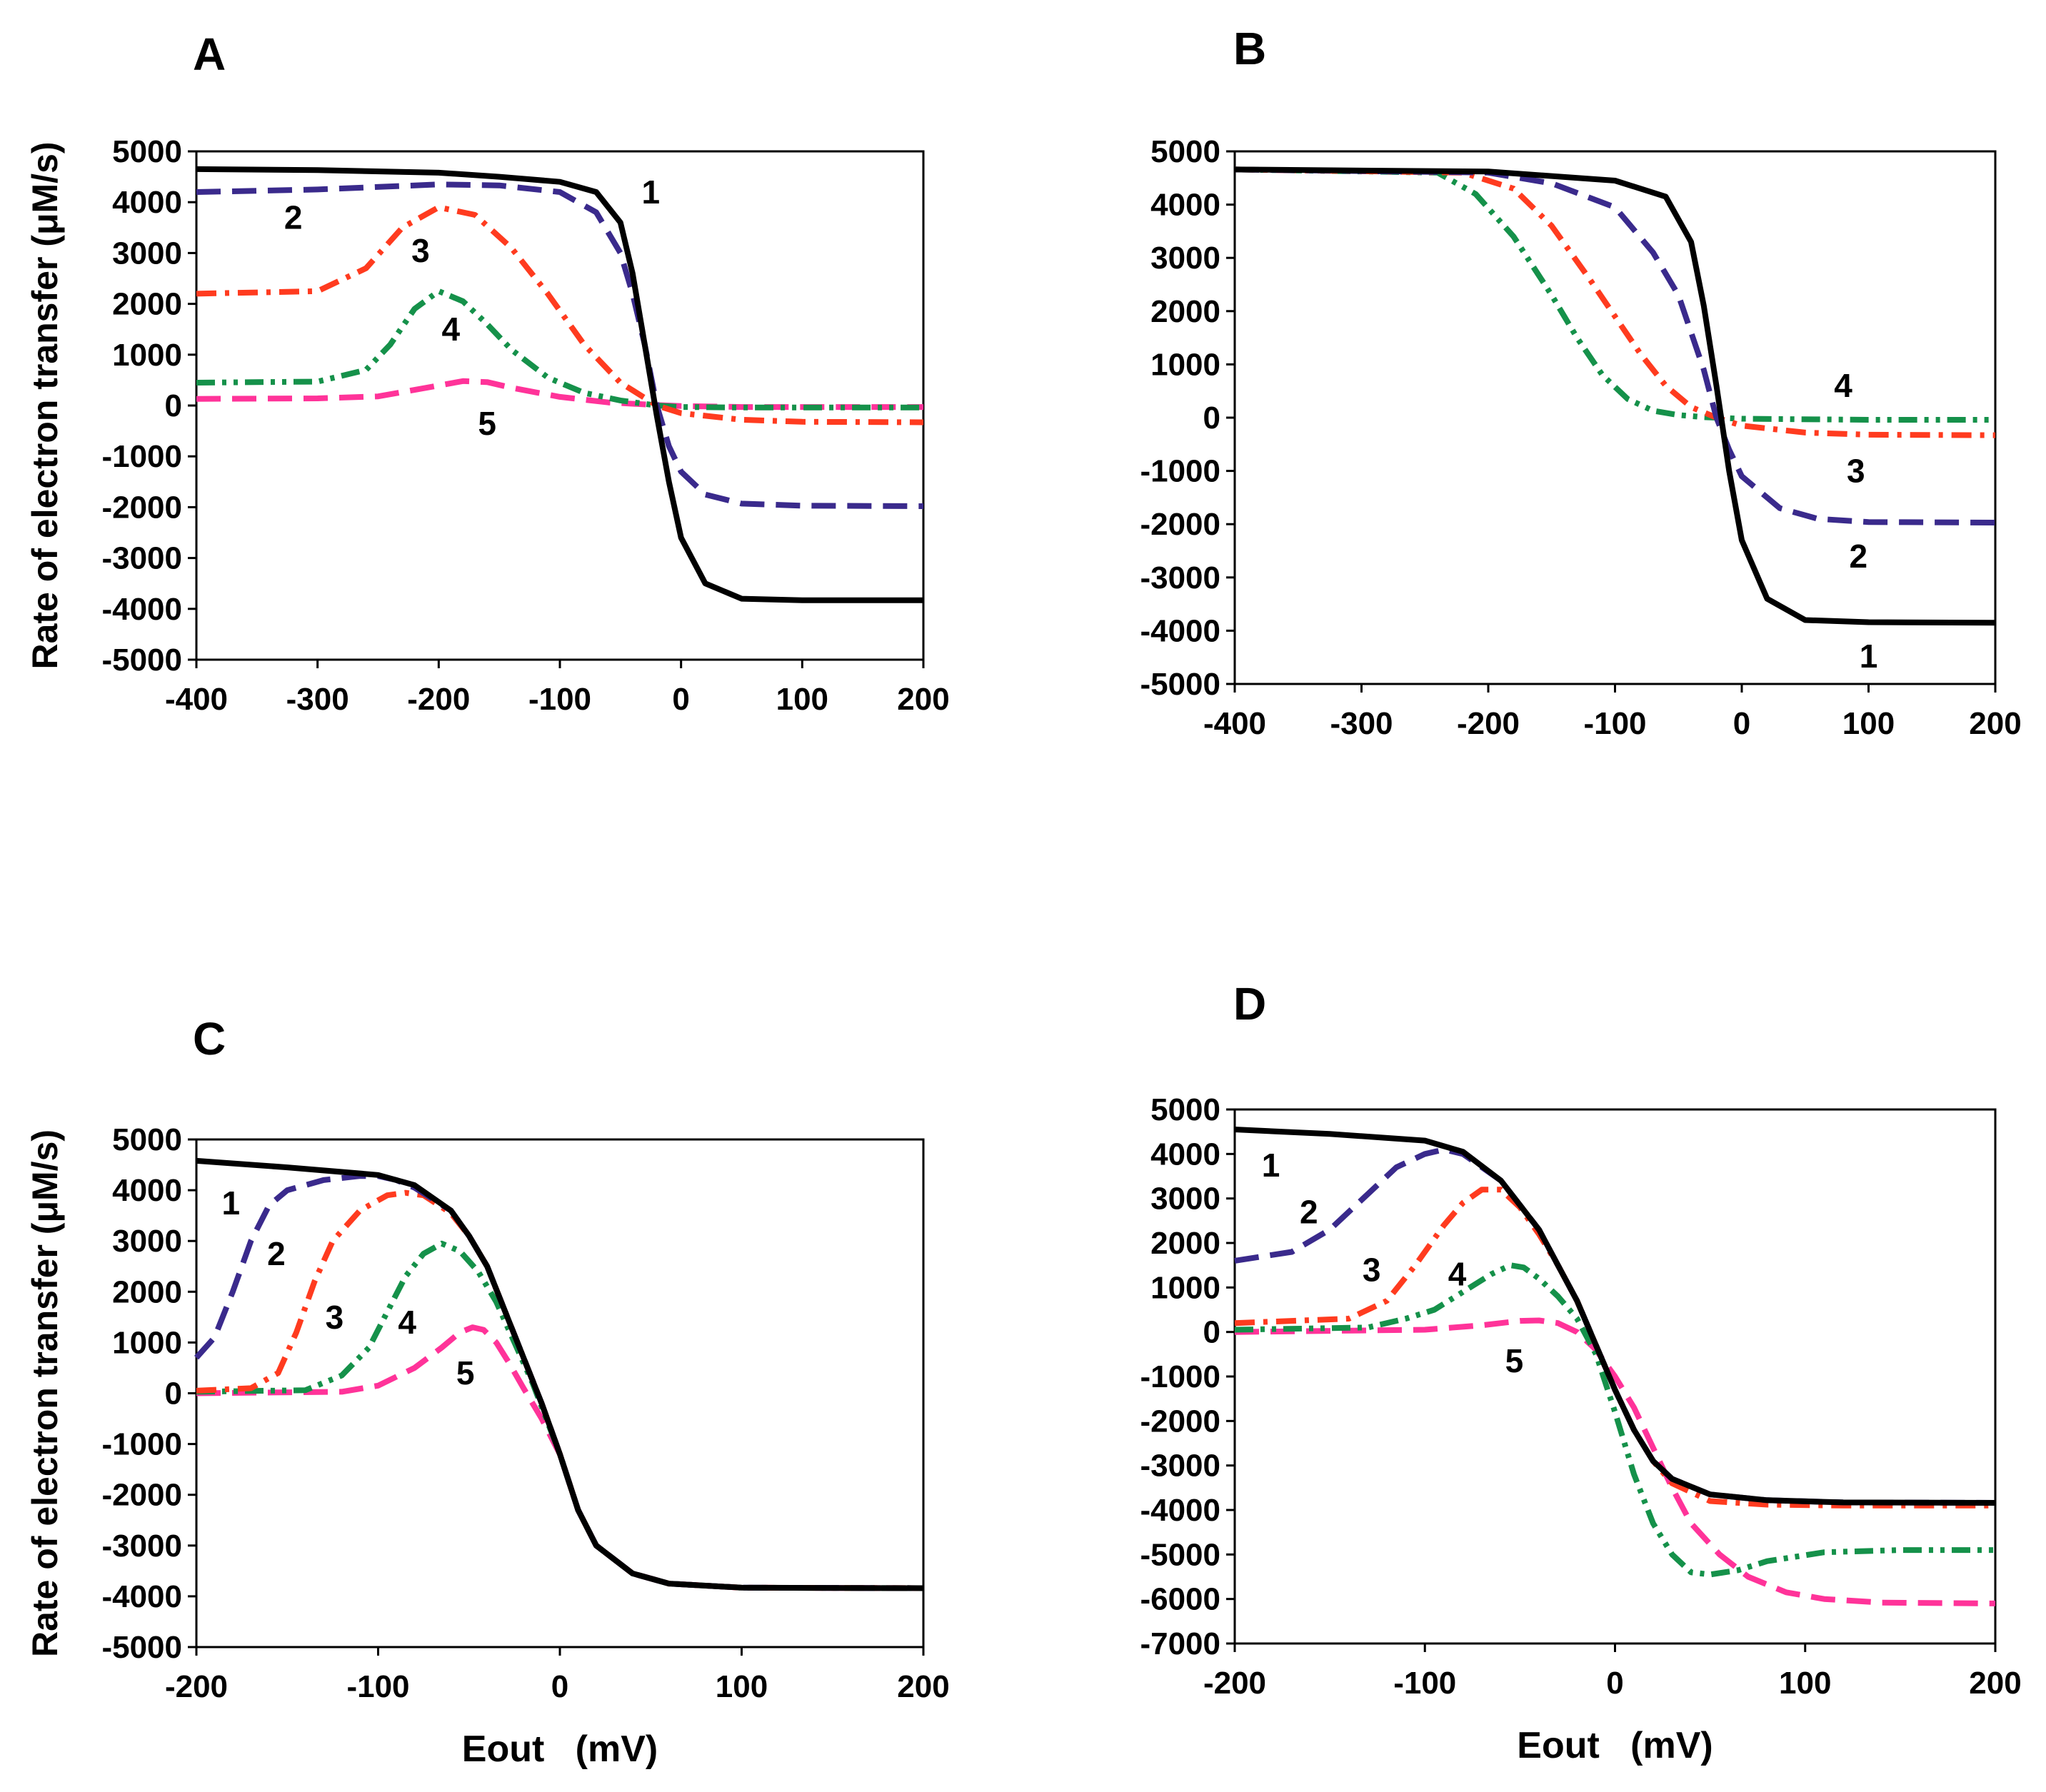 This screenshot has width=2046, height=1792. Describe the element at coordinates (210, 54) in the screenshot. I see `panel-letter: A` at that location.